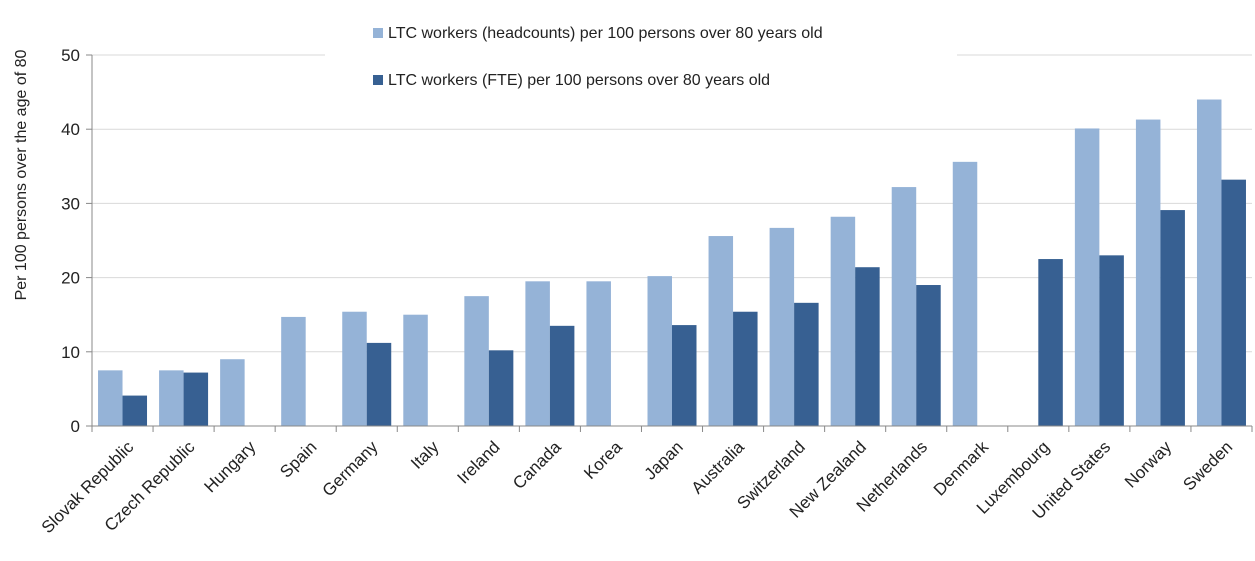  What do you see at coordinates (70, 55) in the screenshot?
I see `y-tick-label: 50` at bounding box center [70, 55].